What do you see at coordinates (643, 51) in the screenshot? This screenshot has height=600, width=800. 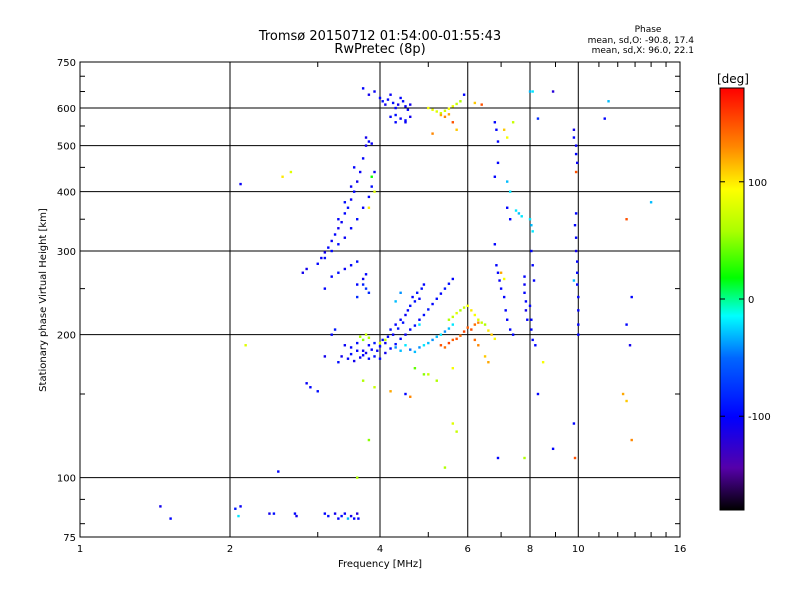 I see `phase-x-stats: mean, sd,X: 96.0, 22.1` at bounding box center [643, 51].